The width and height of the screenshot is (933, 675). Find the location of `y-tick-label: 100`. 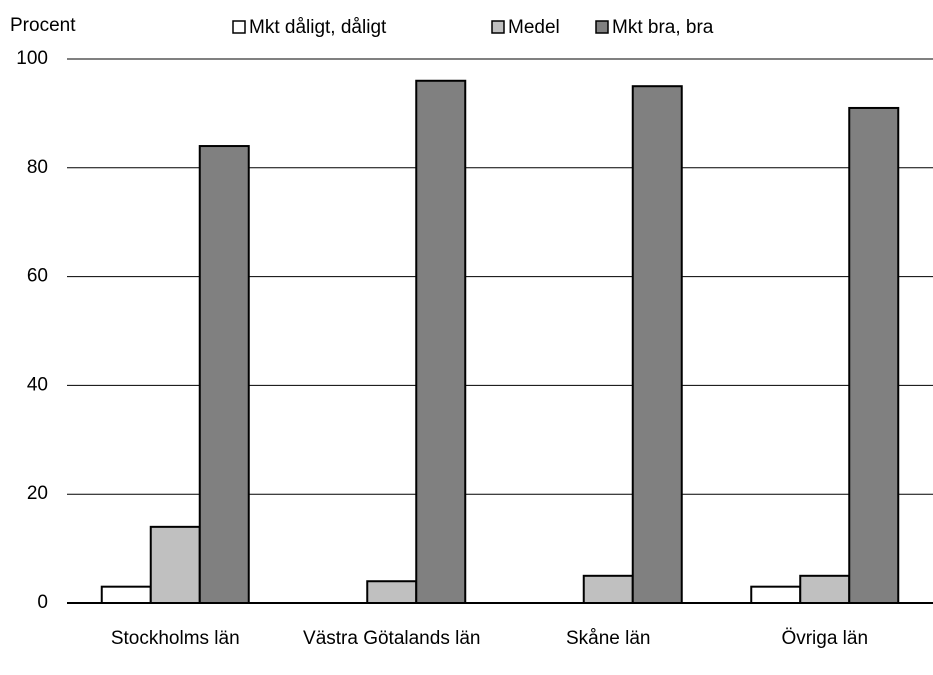

y-tick-label: 100 is located at coordinates (32, 58).